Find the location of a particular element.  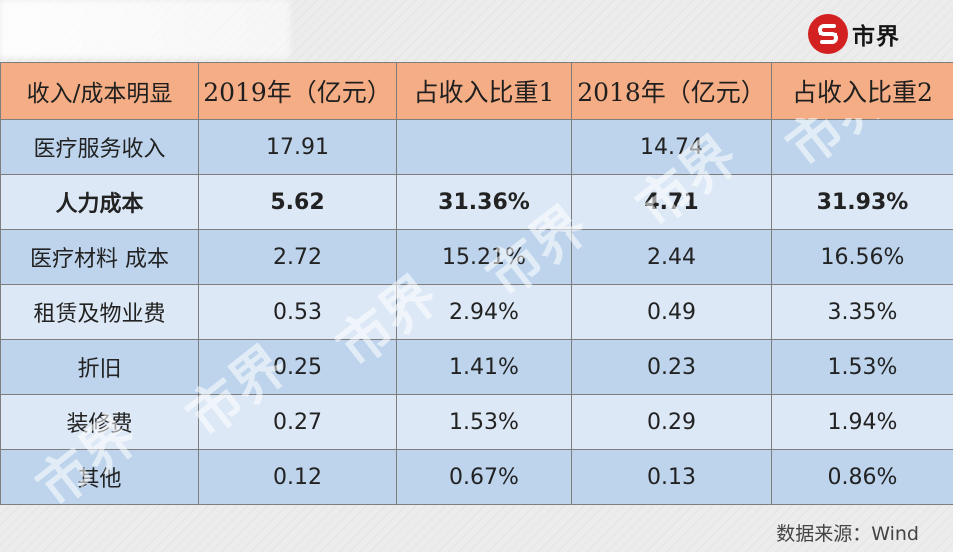

cell-category: 装修费 is located at coordinates (99, 422).